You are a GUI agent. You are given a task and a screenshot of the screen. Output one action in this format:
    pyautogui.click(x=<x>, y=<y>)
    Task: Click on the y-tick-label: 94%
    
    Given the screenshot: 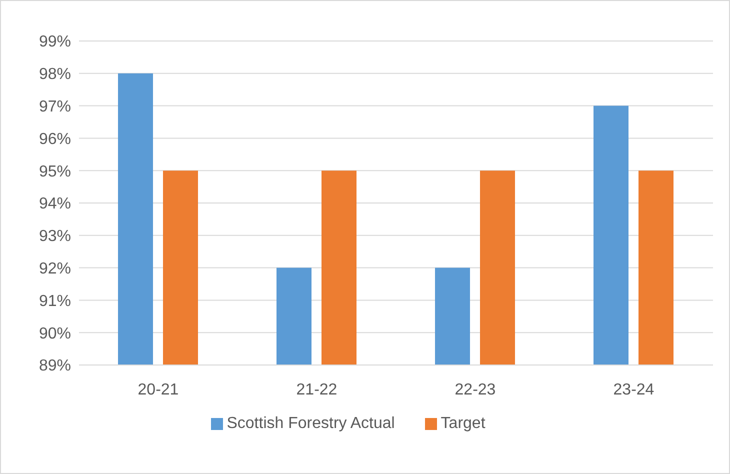 What is the action you would take?
    pyautogui.click(x=54, y=204)
    